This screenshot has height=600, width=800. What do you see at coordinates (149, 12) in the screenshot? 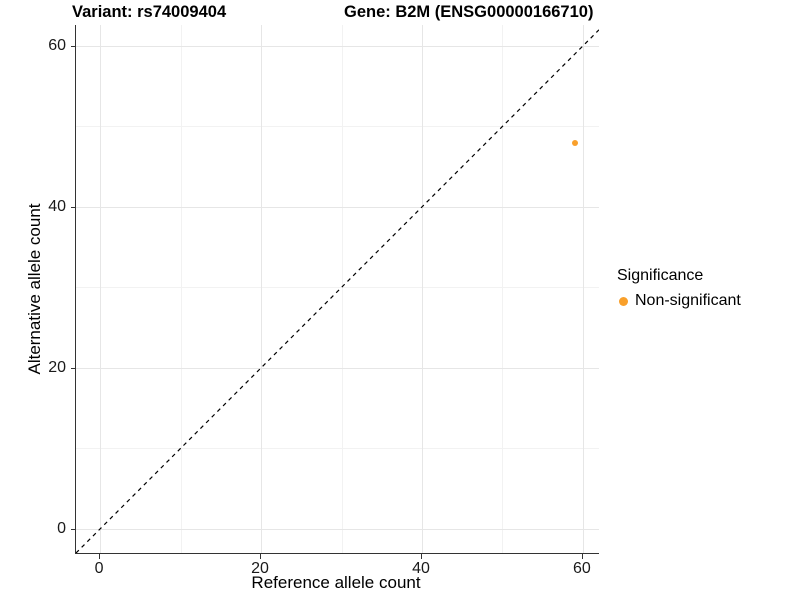
I see `plot-title-variant: Variant: rs74009404` at bounding box center [149, 12].